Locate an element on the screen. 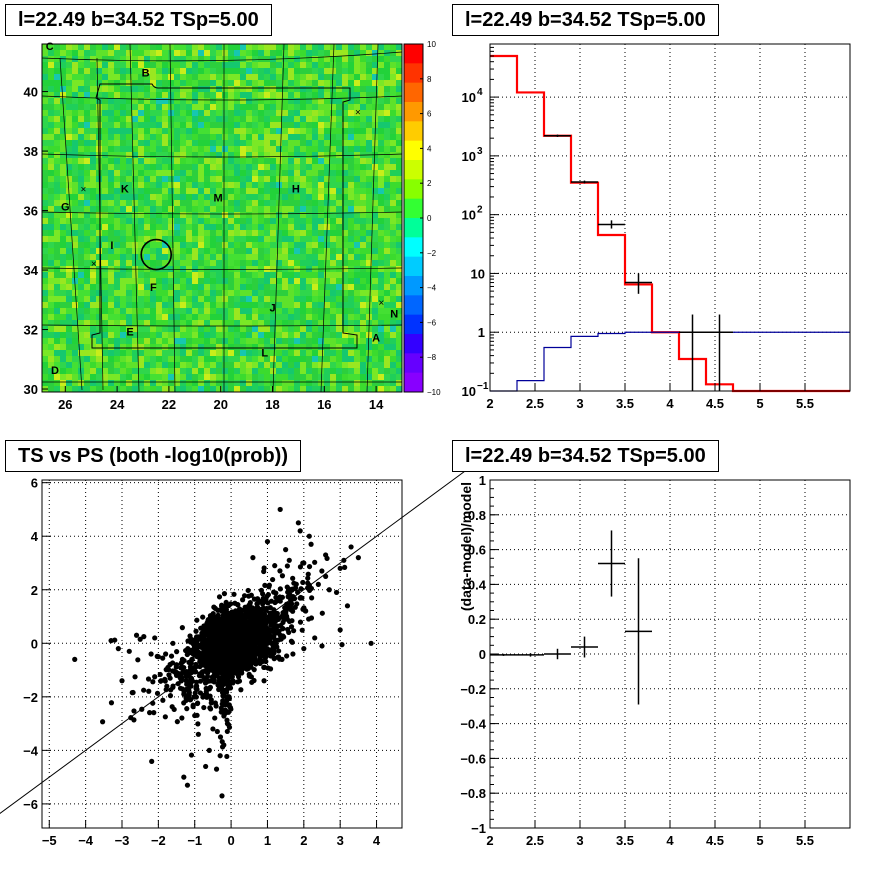 The image size is (896, 872). data-point is located at coordinates (719, 352).